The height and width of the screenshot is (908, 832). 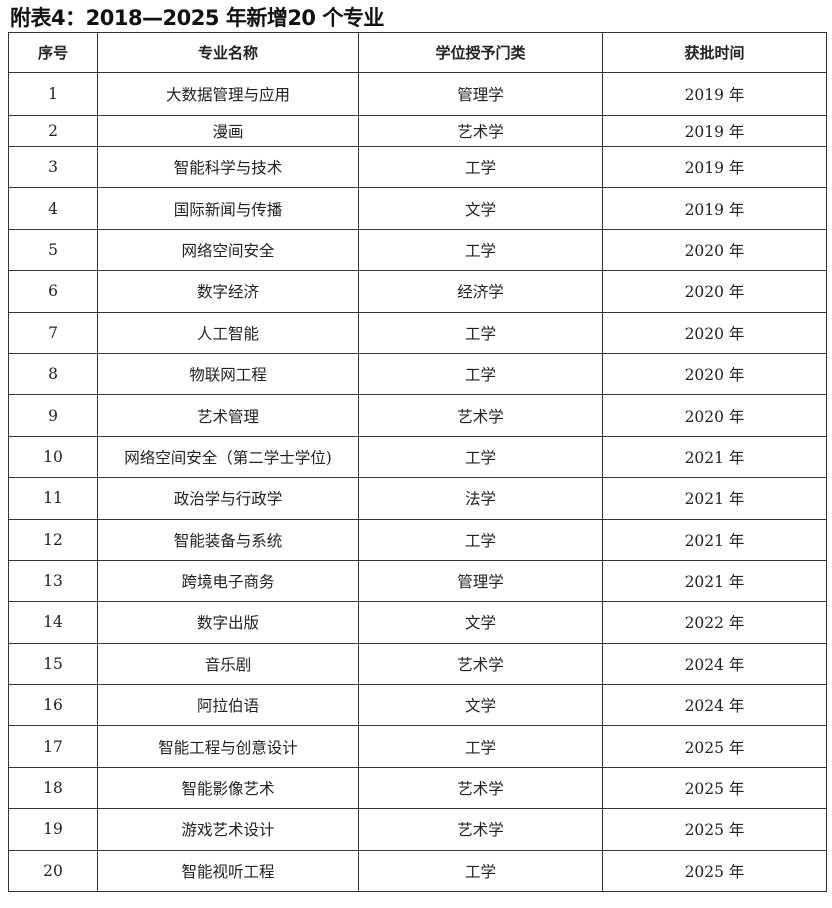 What do you see at coordinates (53, 539) in the screenshot?
I see `cell-index: 12` at bounding box center [53, 539].